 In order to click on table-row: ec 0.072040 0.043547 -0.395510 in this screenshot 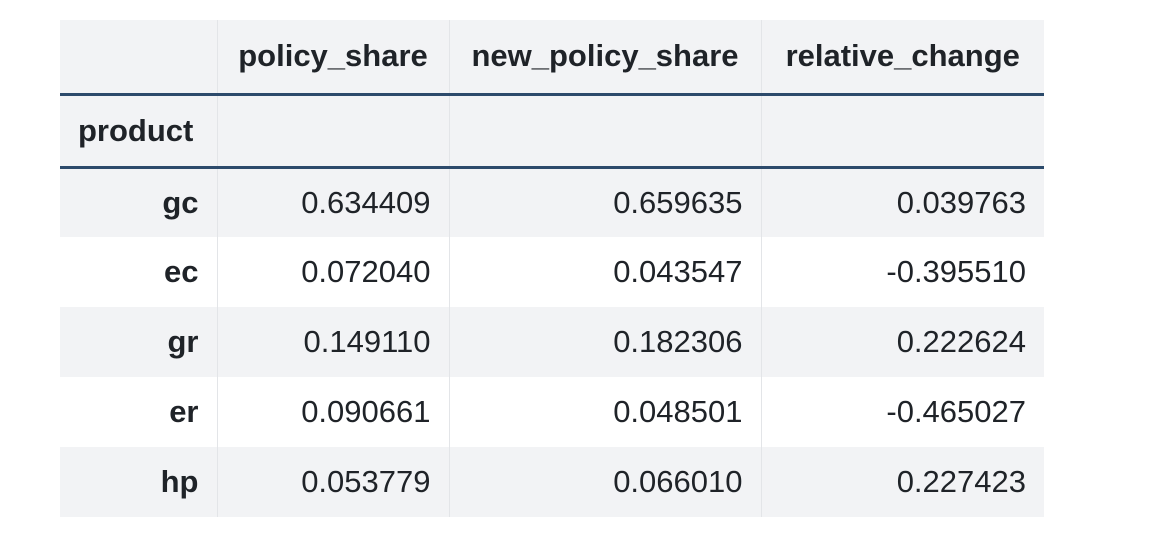, I will do `click(552, 272)`.